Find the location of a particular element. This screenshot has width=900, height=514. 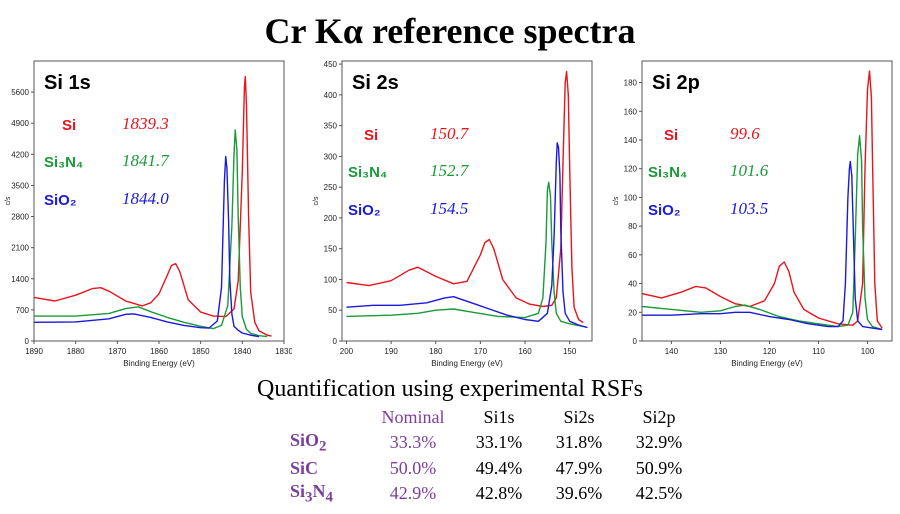

x-tick-label: 1890 is located at coordinates (34, 351).